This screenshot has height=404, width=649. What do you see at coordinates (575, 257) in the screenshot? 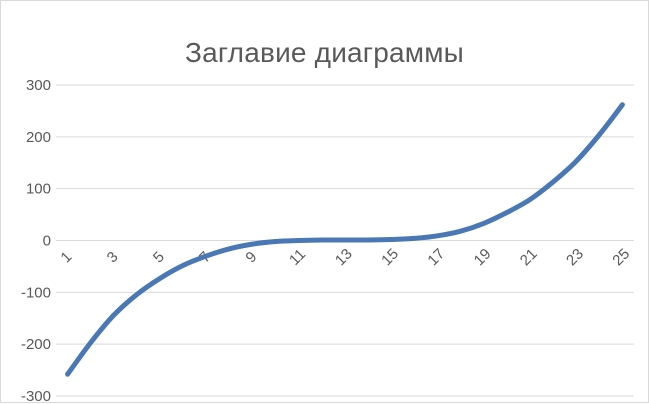
I see `x-tick-label: 23` at bounding box center [575, 257].